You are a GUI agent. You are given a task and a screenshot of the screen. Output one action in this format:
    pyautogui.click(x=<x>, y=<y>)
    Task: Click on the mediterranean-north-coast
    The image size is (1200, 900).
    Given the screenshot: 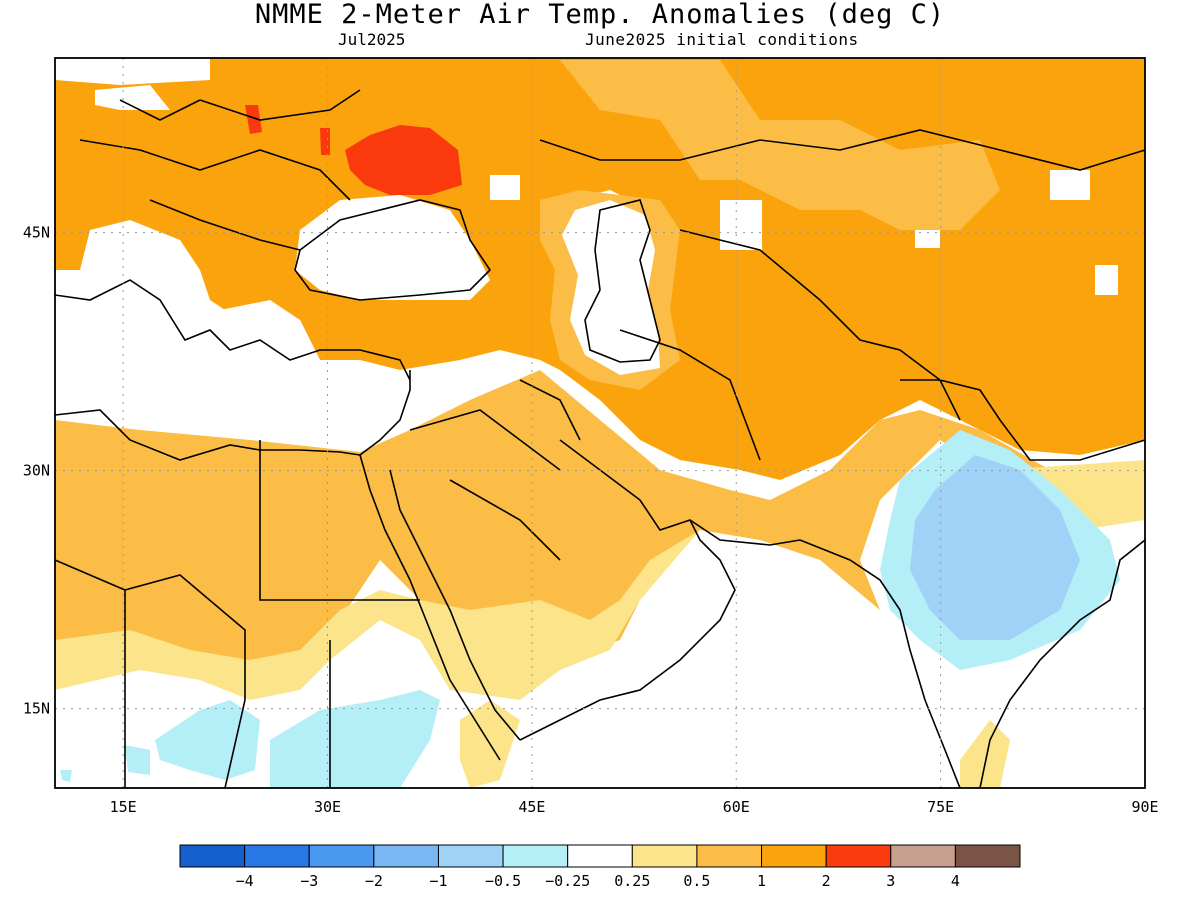 What is the action you would take?
    pyautogui.click(x=233, y=330)
    